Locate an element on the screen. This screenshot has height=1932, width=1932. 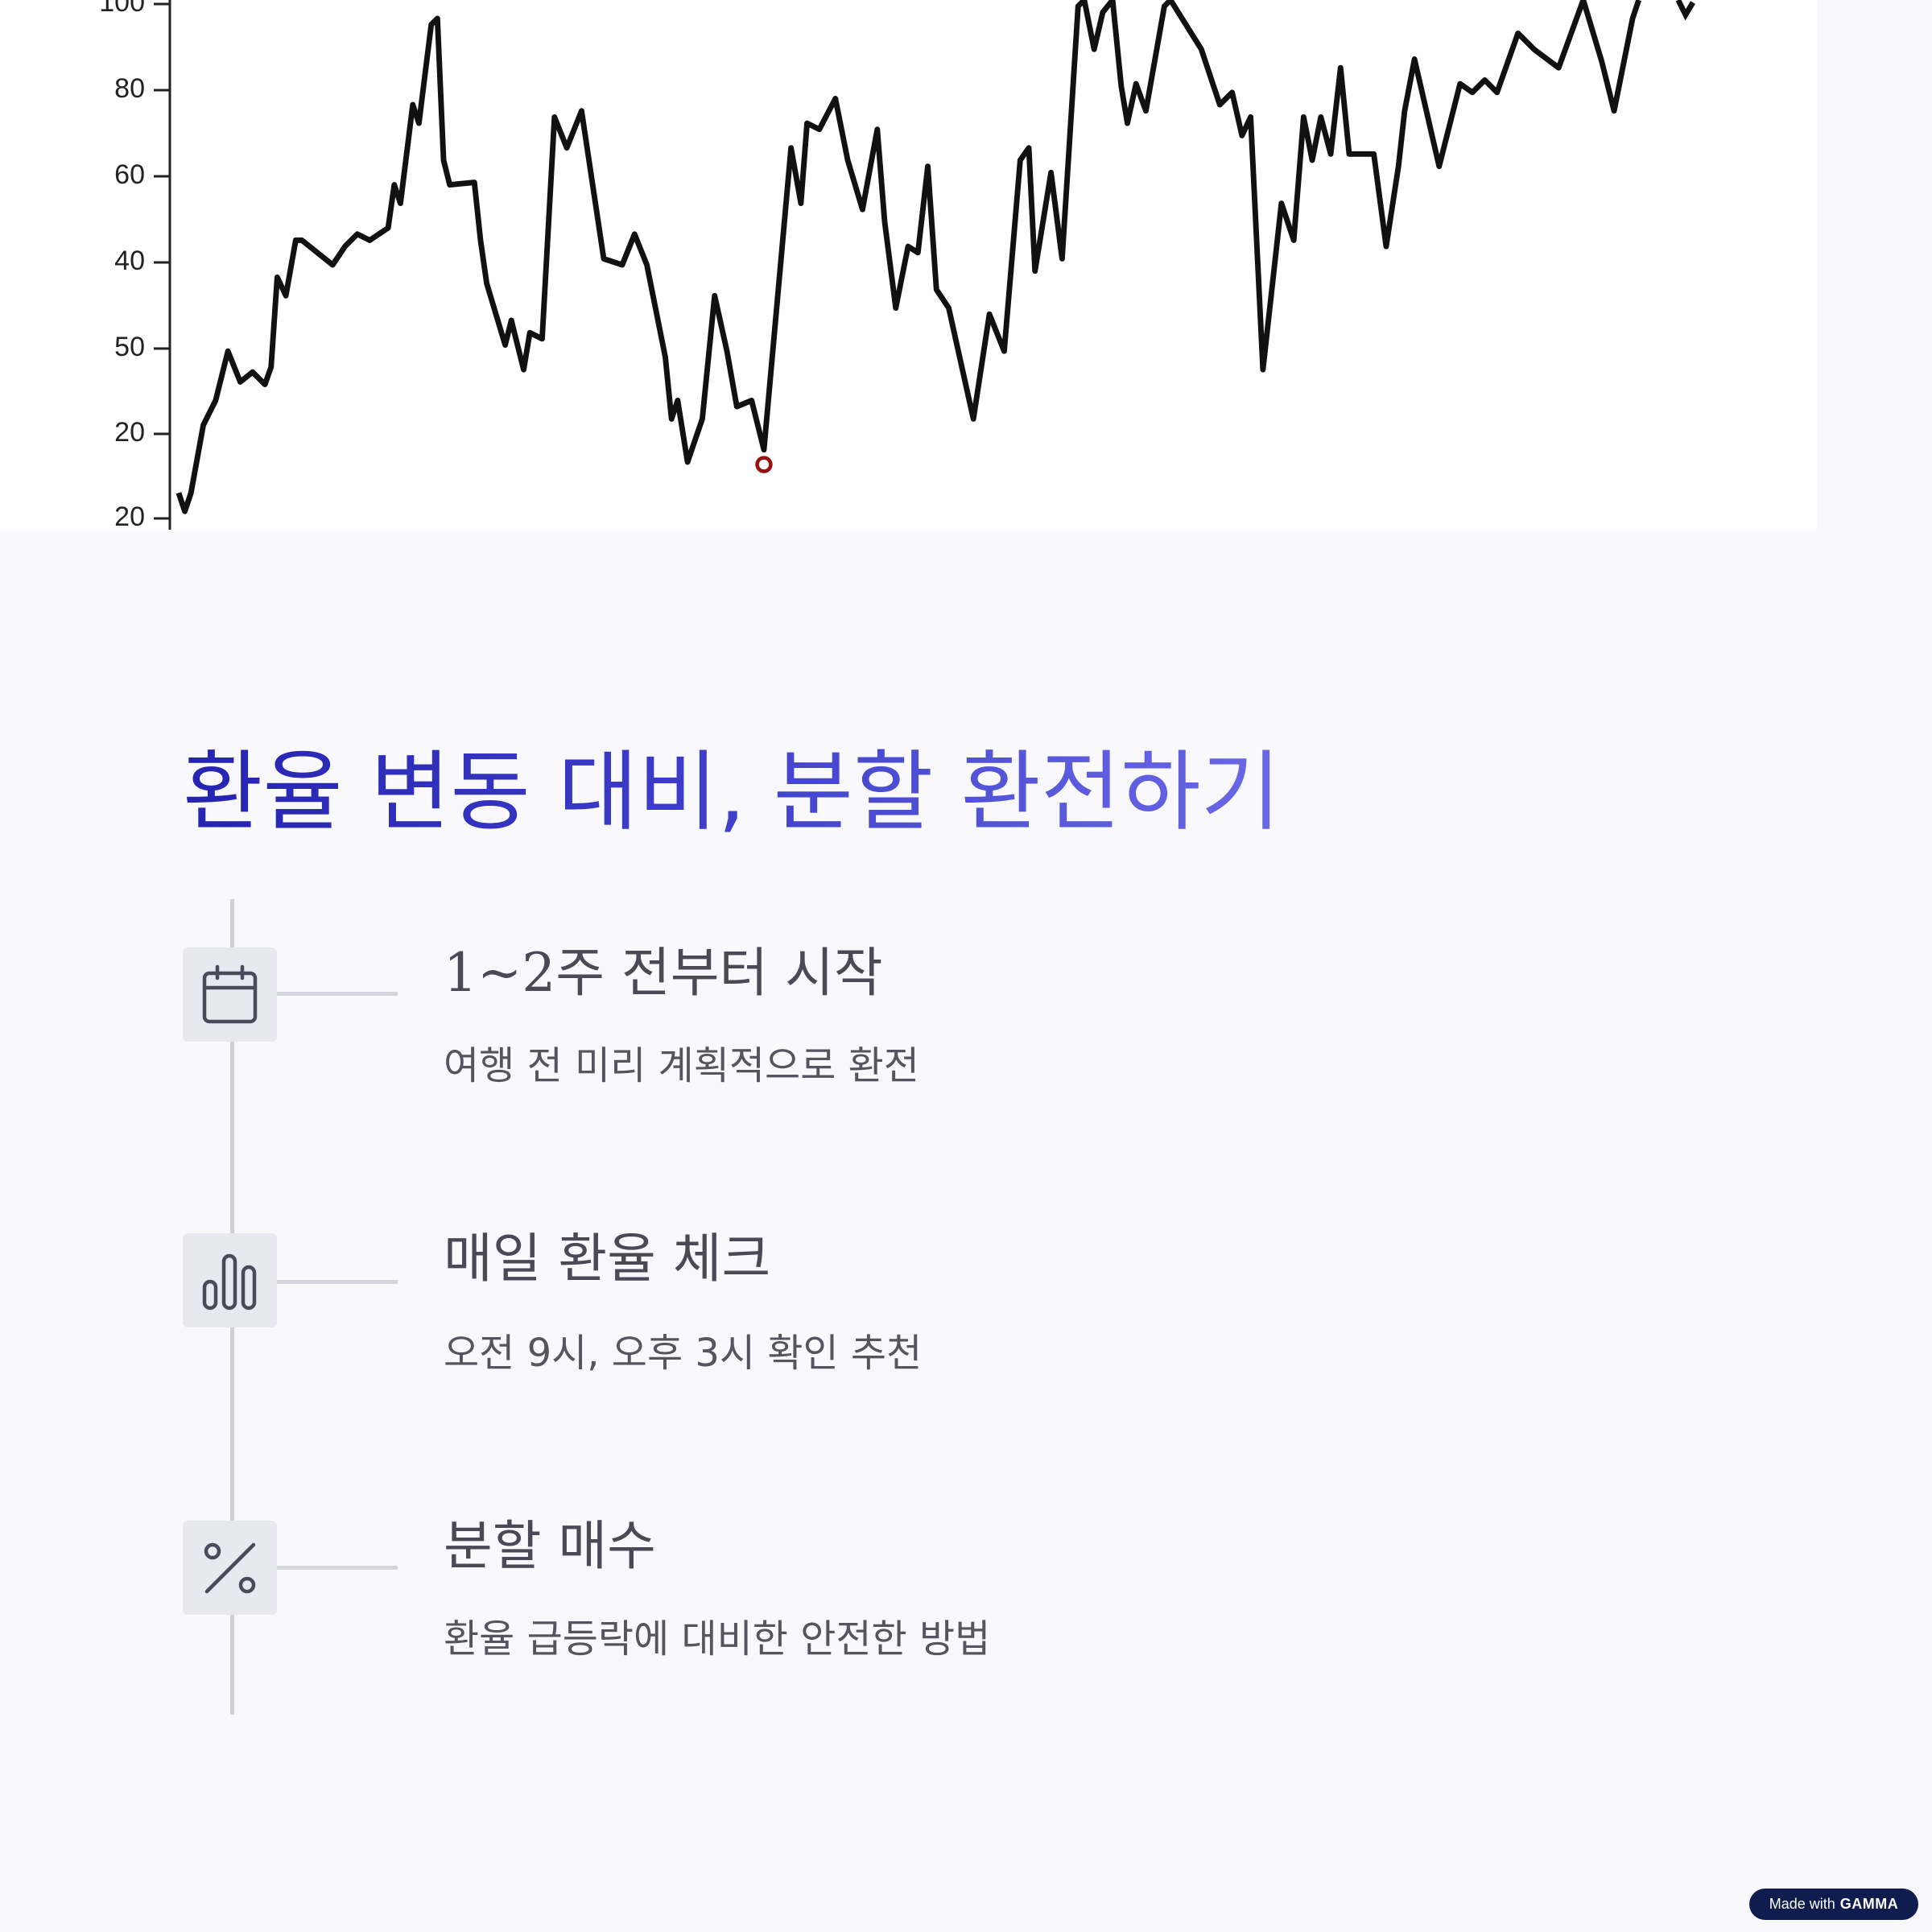
badge-brand: GAMMA is located at coordinates (1869, 1904).